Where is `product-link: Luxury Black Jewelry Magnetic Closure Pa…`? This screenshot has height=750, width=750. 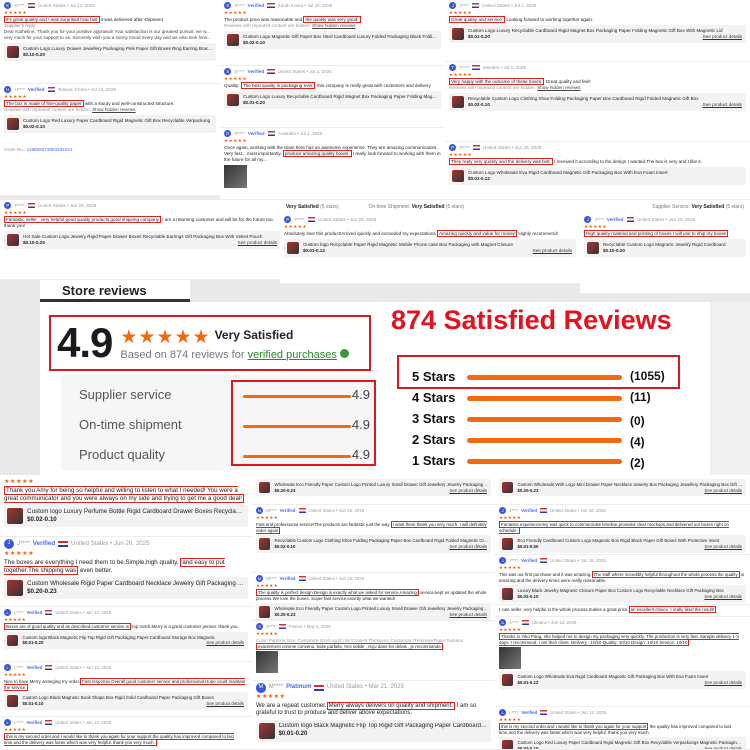
product-link: Luxury Black Jewelry Magnetic Closure Pa… is located at coordinates (622, 594).